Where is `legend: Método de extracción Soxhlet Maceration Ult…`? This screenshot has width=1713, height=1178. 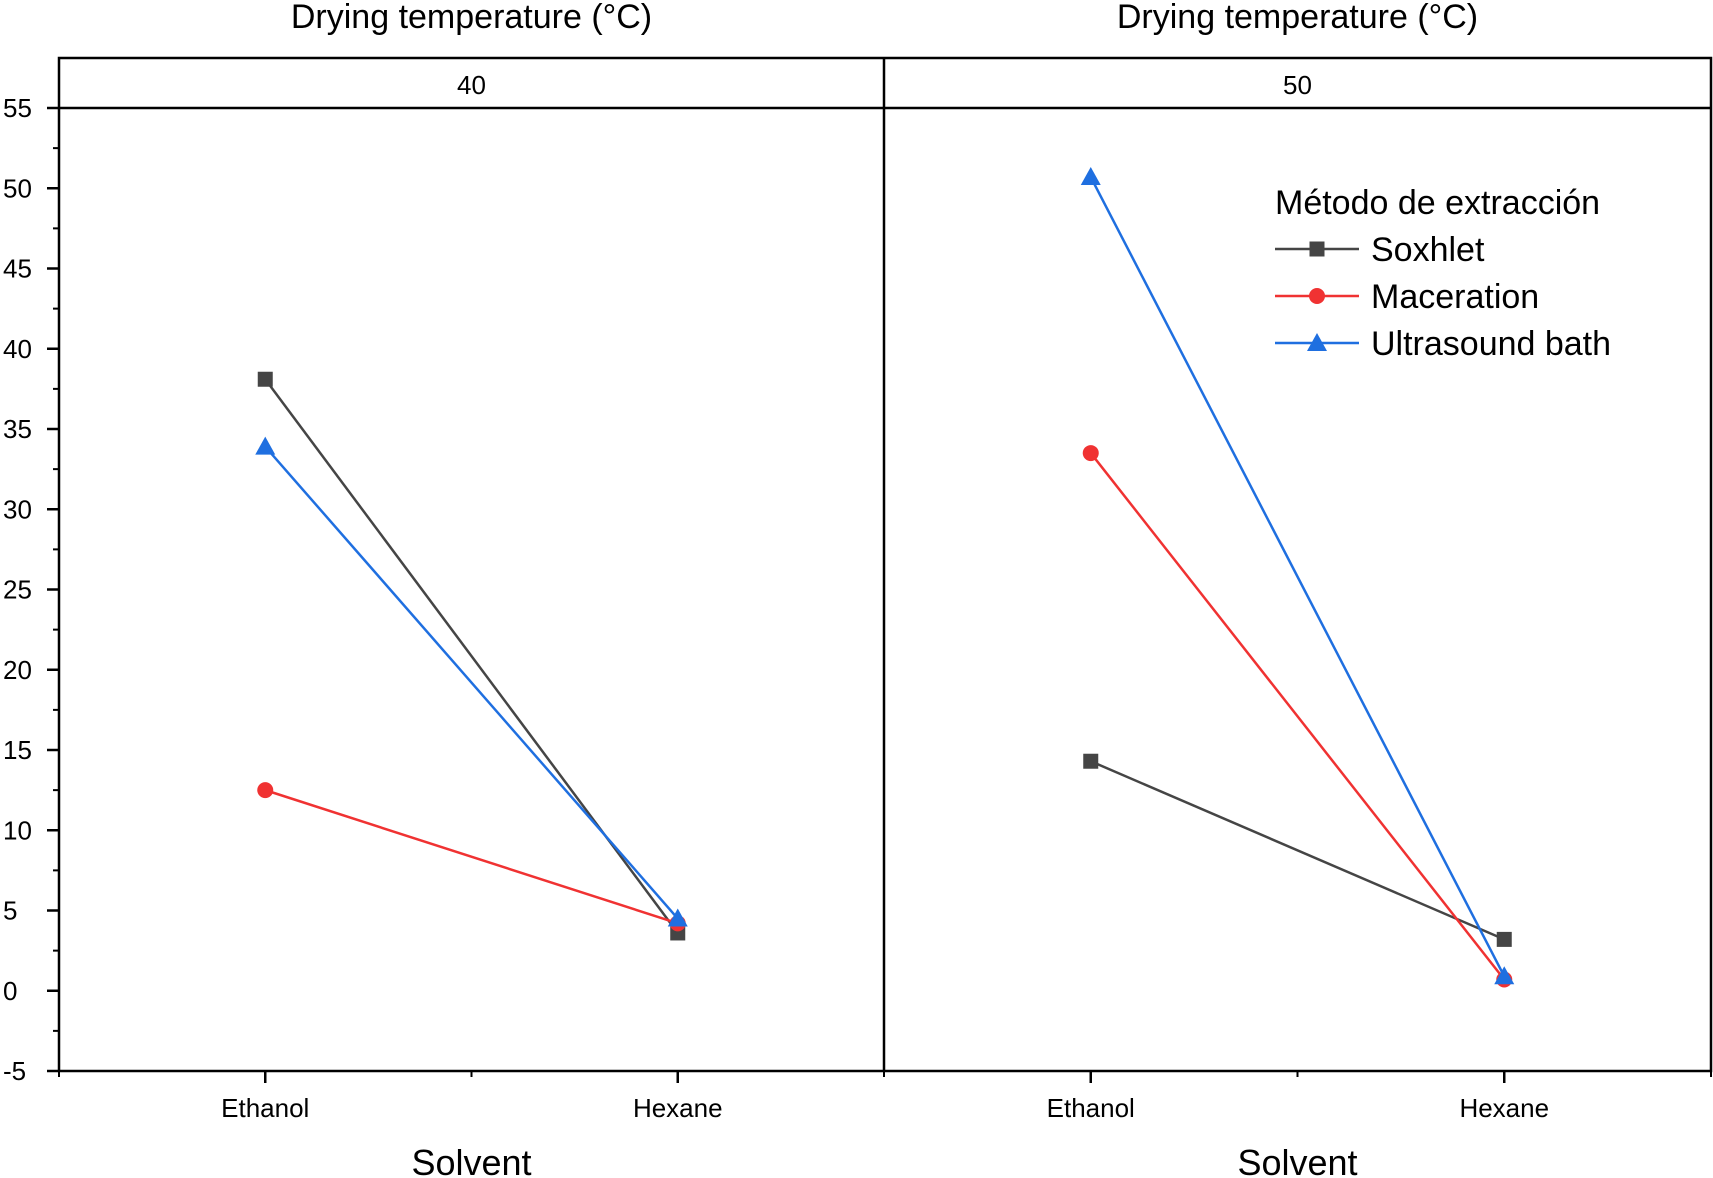
legend: Método de extracción Soxhlet Maceration Ult… is located at coordinates (1443, 273).